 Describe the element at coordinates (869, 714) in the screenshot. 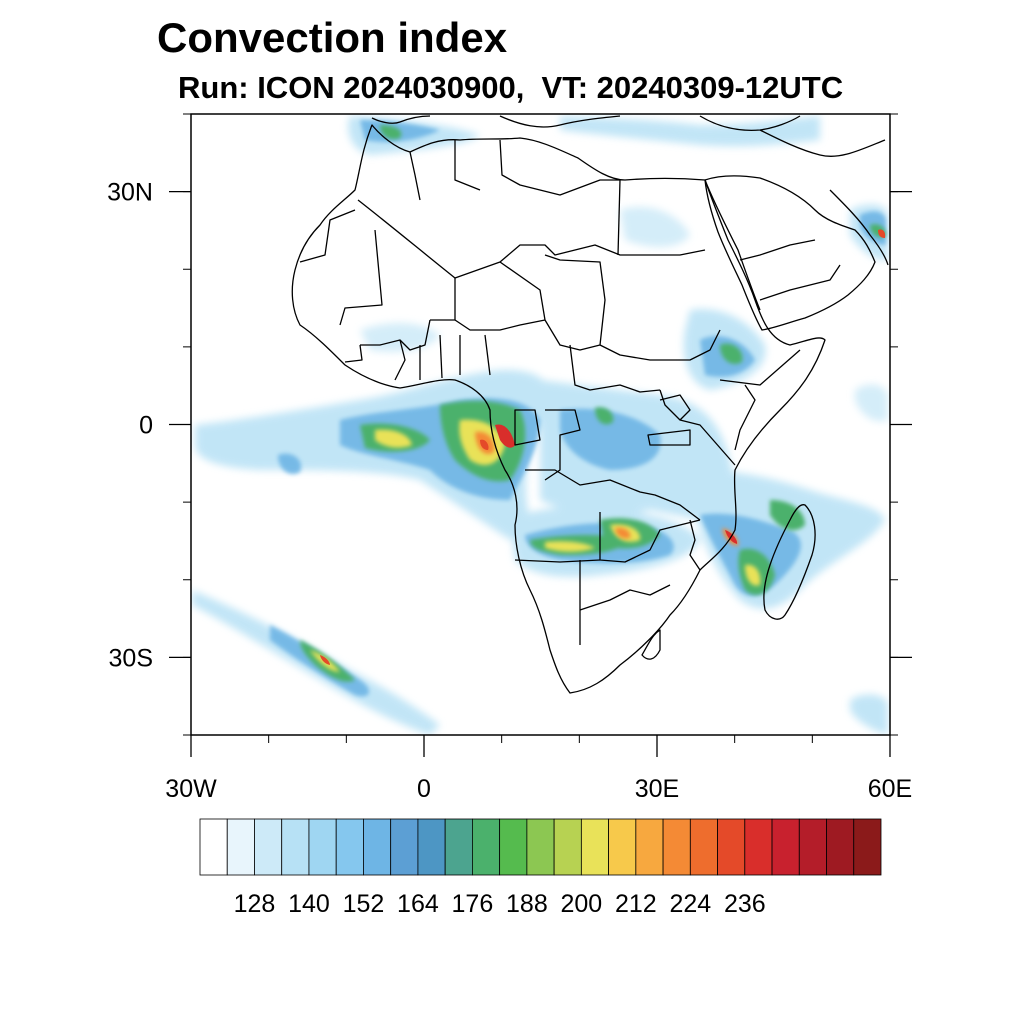

I see `convection-area-far-south-east` at that location.